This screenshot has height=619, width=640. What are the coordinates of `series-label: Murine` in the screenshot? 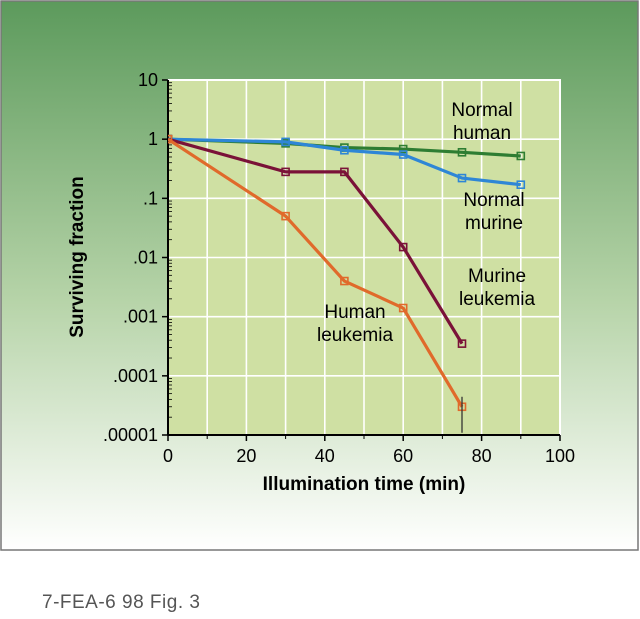 It's located at (497, 276).